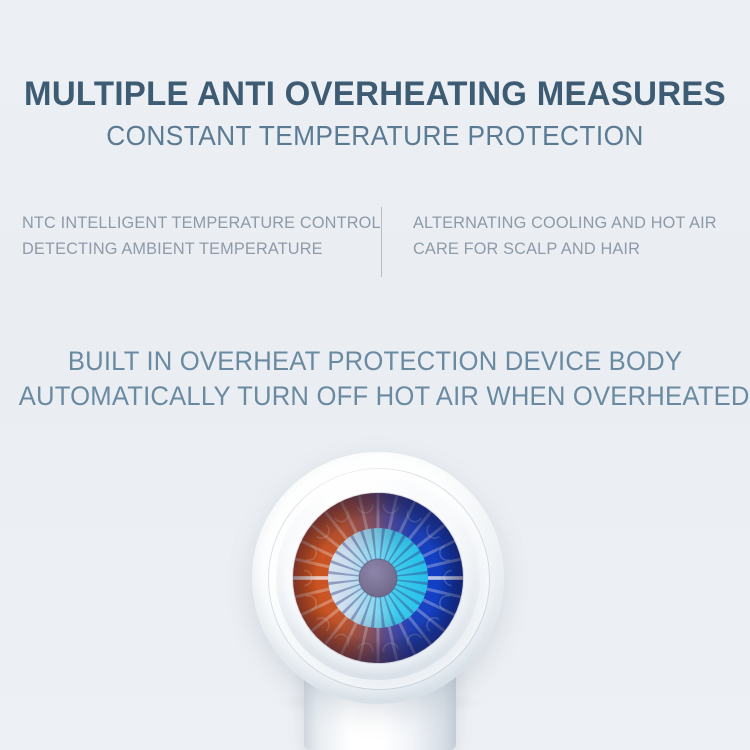  What do you see at coordinates (380, 703) in the screenshot?
I see `product-shadow` at bounding box center [380, 703].